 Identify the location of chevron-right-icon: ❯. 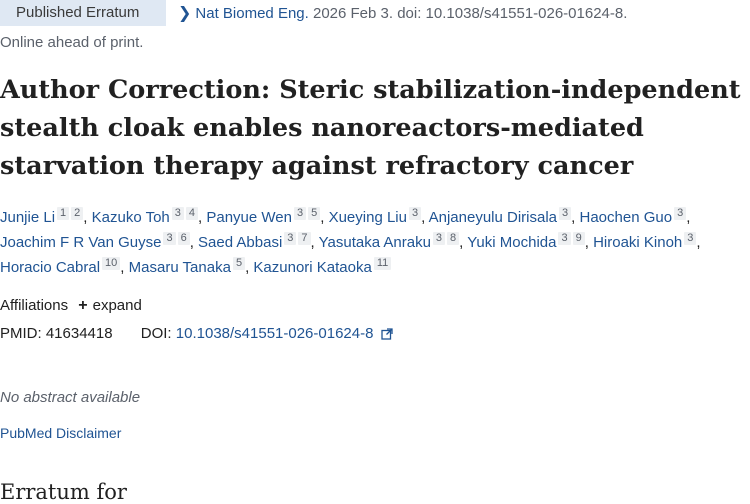
(185, 13).